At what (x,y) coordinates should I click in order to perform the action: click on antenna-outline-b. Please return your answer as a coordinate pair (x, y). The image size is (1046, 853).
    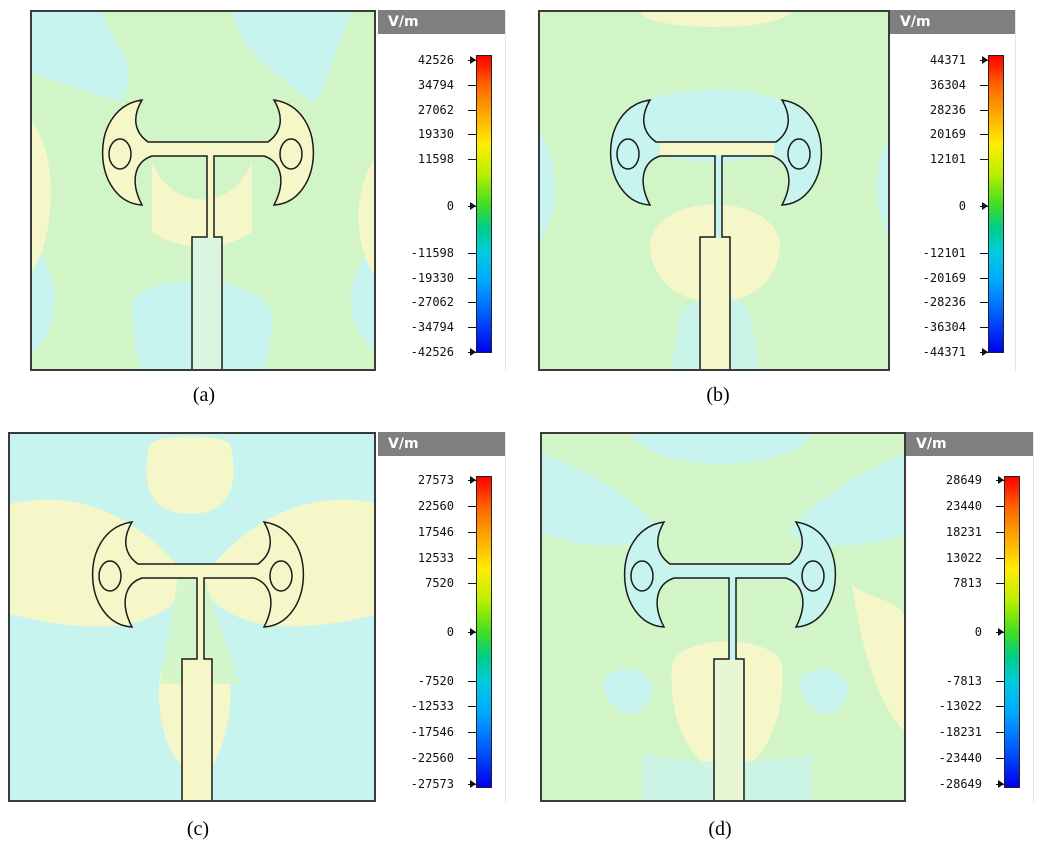
    Looking at the image, I should click on (716, 234).